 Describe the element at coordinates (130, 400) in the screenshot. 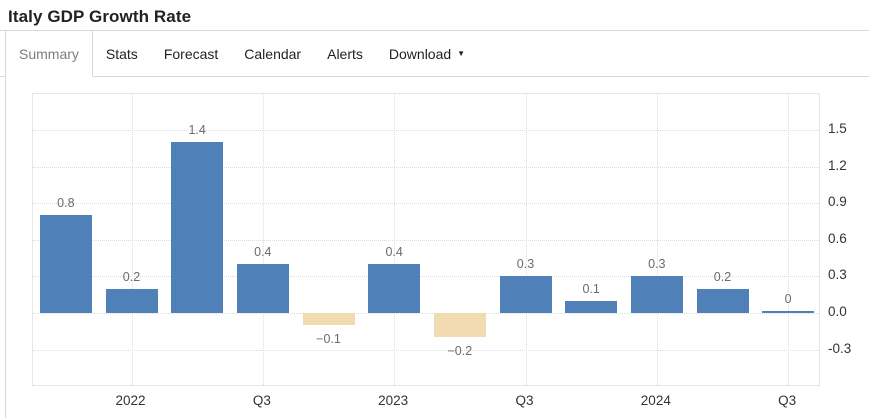

I see `x-axis-tick-label: 2022` at that location.